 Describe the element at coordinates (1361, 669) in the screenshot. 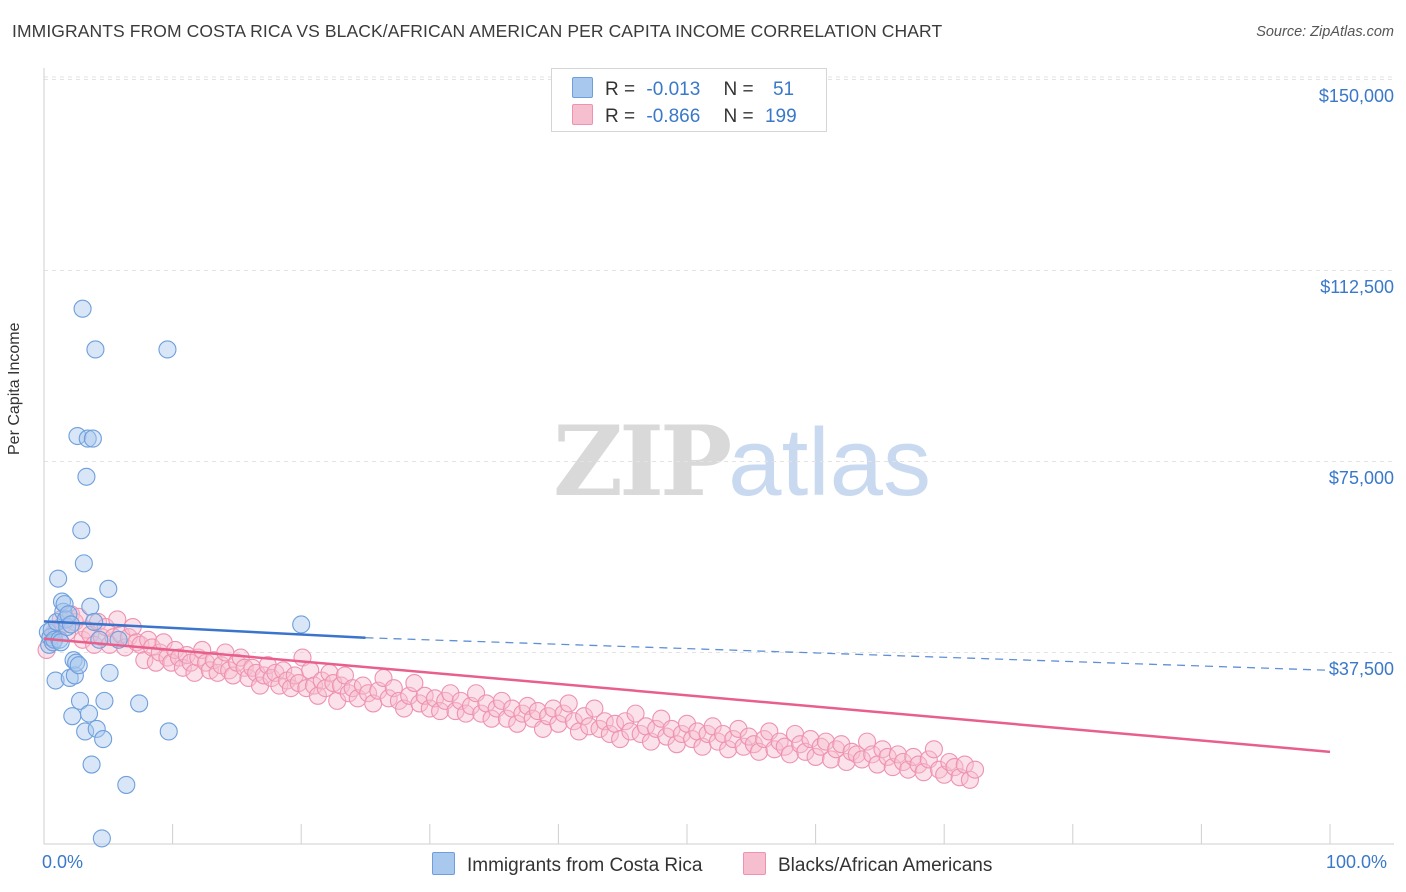

I see `y-tick-37500: $37,500` at that location.